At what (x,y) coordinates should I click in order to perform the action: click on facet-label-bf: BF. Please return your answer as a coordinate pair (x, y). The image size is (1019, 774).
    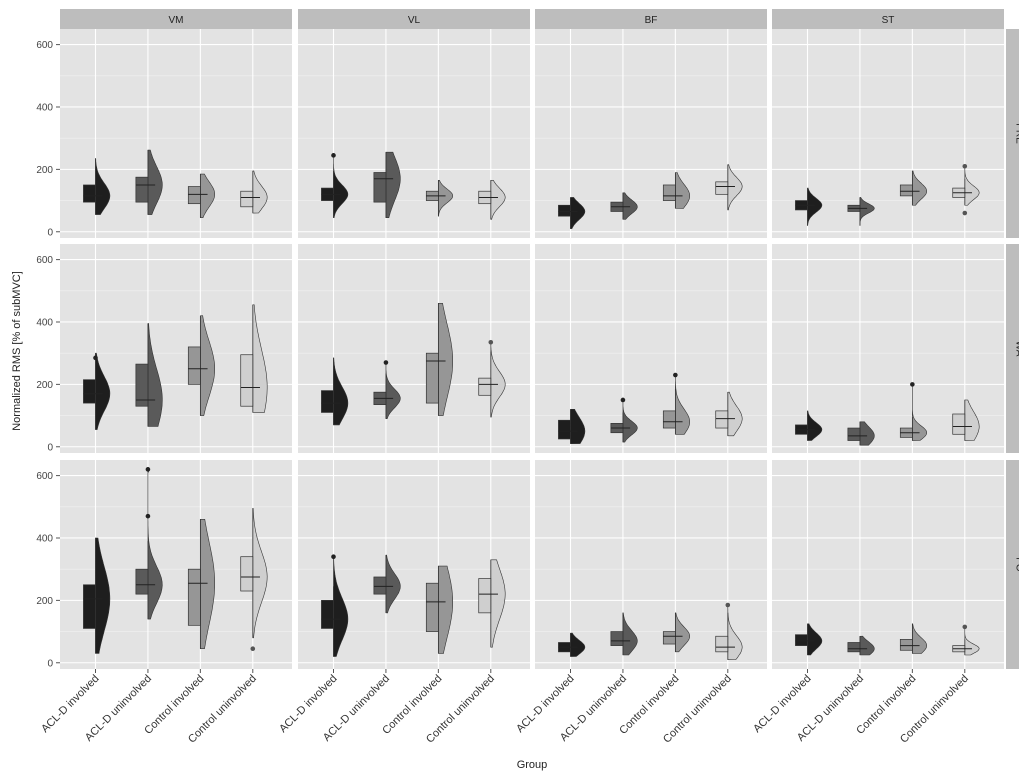
    Looking at the image, I should click on (651, 20).